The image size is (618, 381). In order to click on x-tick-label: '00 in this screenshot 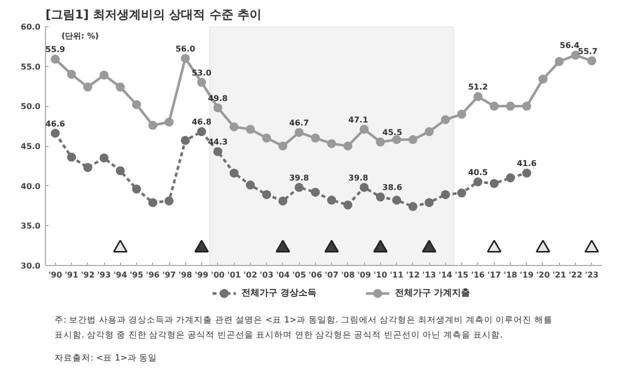, I will do `click(218, 275)`.